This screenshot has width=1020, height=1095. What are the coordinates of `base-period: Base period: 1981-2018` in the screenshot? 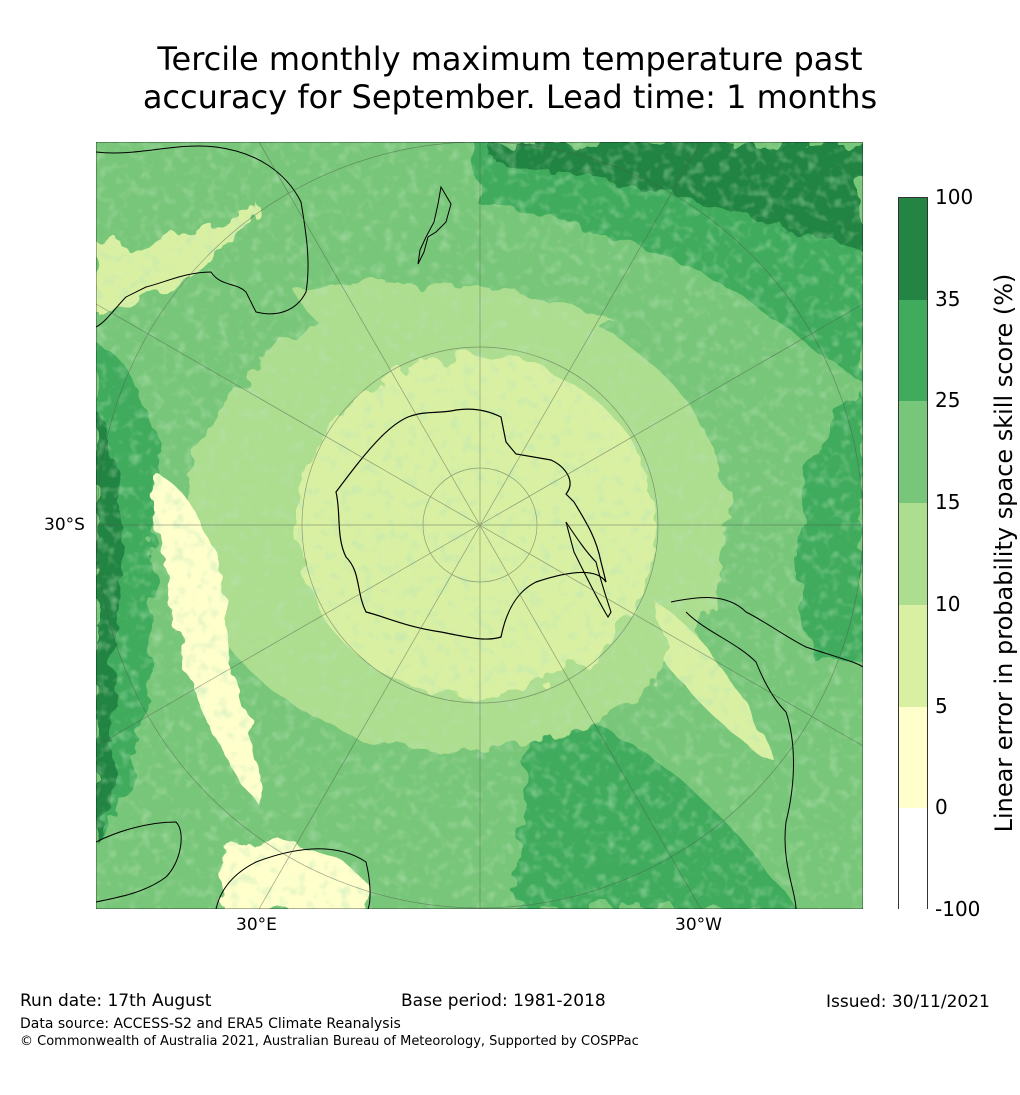 It's located at (503, 1001).